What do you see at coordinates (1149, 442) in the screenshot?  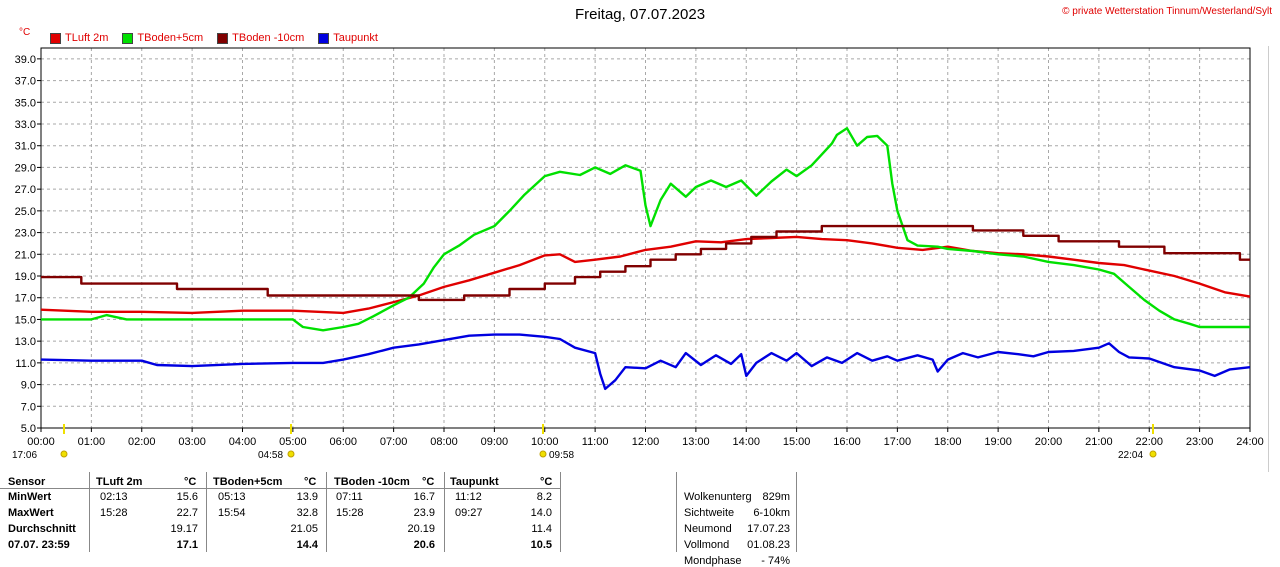 I see `x-tick-label: 22:00` at bounding box center [1149, 442].